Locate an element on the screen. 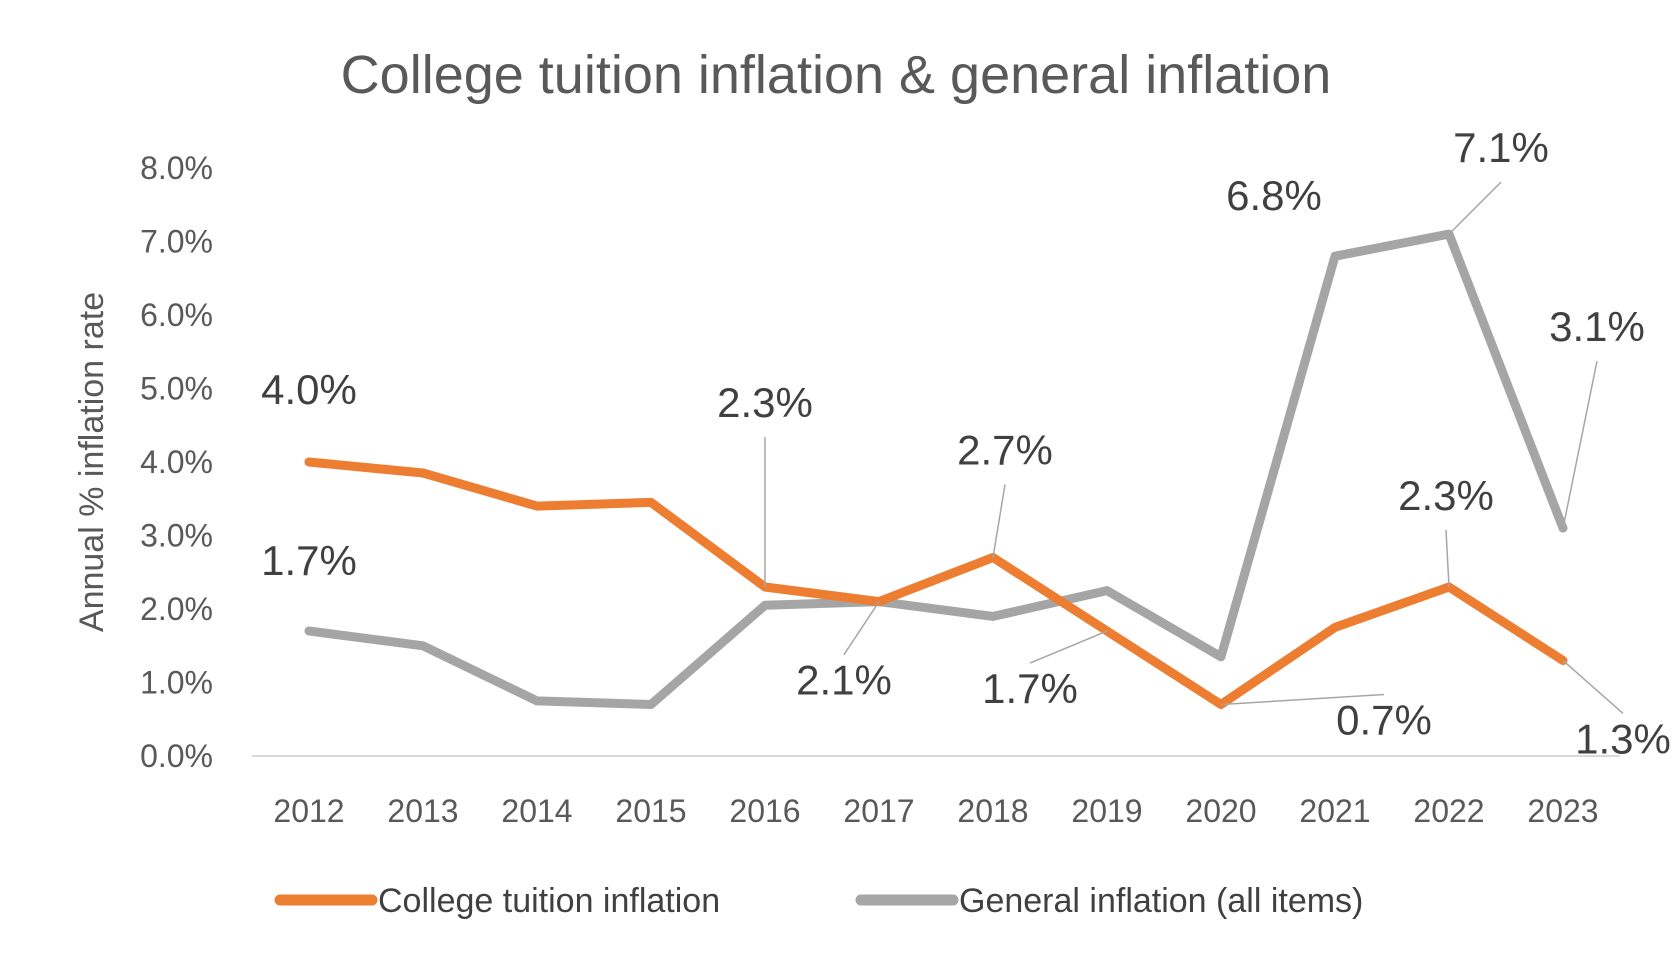  x-tick-label: 2023 is located at coordinates (1562, 811).